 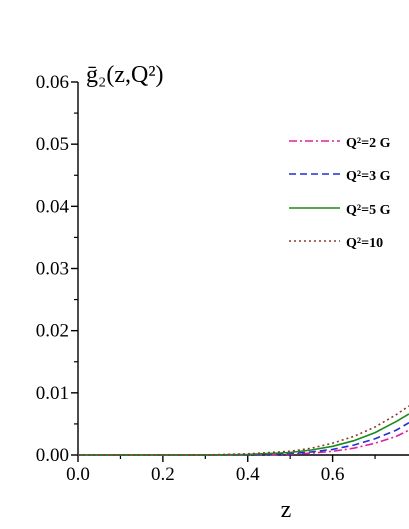 What do you see at coordinates (78, 474) in the screenshot?
I see `x-tick-label: 0.0` at bounding box center [78, 474].